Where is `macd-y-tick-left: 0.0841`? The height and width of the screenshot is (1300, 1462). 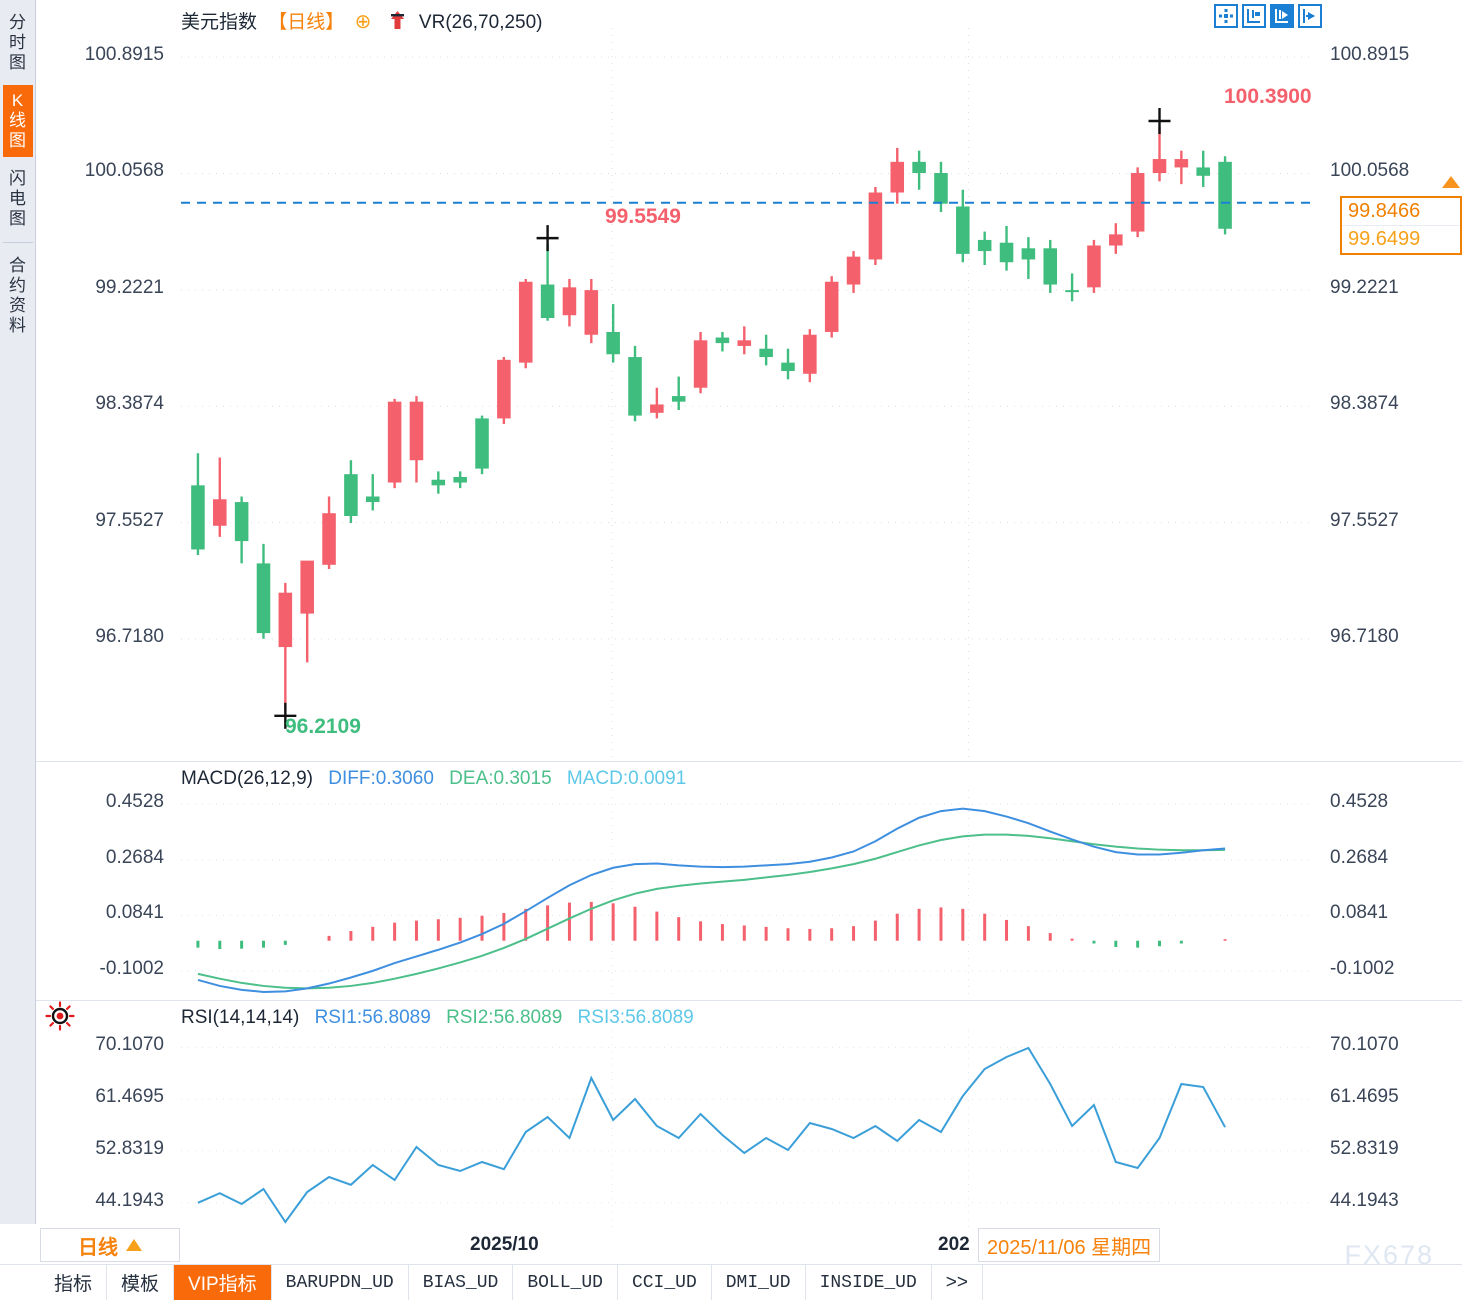
macd-y-tick-left: 0.0841 is located at coordinates (134, 913).